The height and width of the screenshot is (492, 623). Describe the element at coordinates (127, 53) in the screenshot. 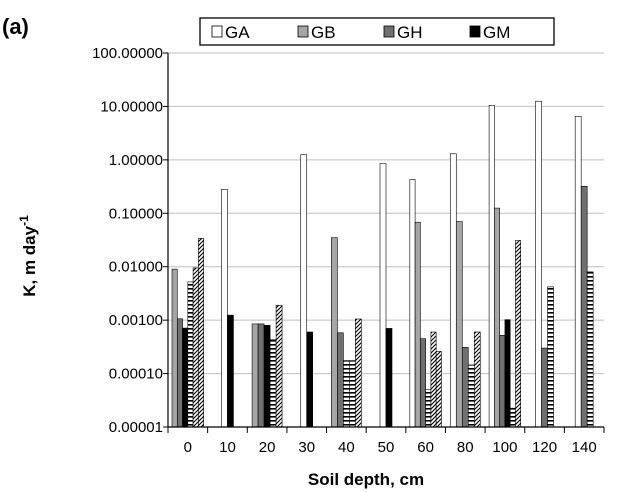

I see `y-tick-label: 100.00000` at that location.